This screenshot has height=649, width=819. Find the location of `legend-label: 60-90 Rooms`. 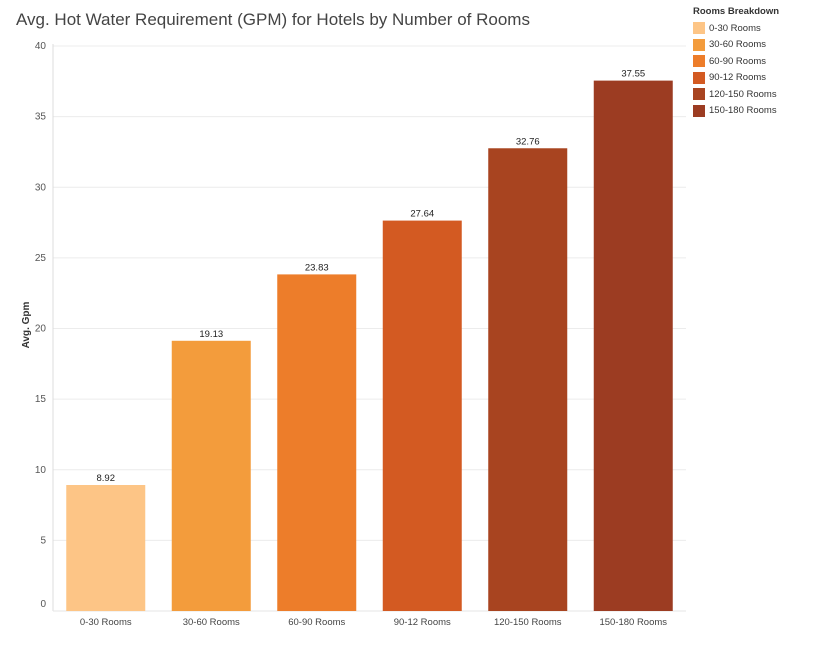

legend-label: 60-90 Rooms is located at coordinates (738, 61).